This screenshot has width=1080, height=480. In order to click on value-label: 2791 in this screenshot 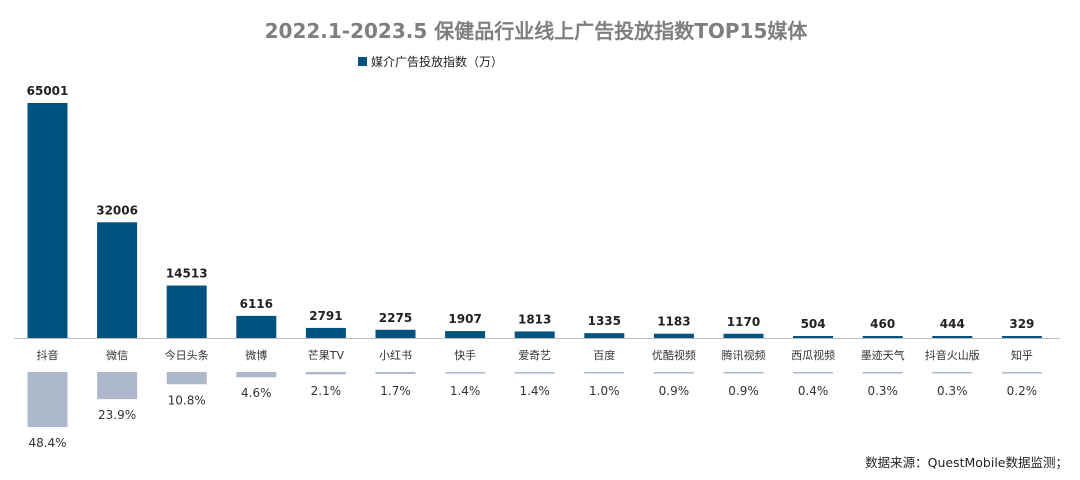, I will do `click(325, 316)`.